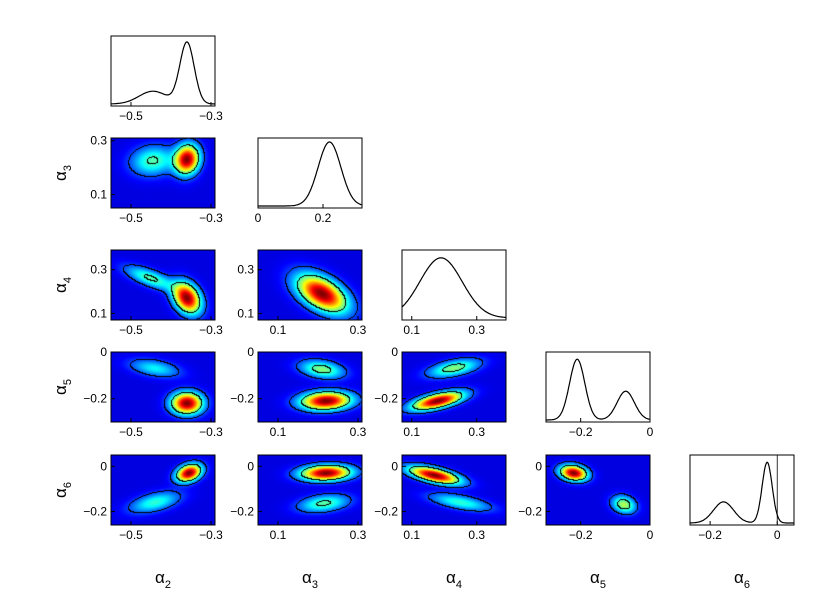 This screenshot has width=817, height=602. I want to click on joint-panel-α2-α4: −0.5 −0.3 0.1 0.3, so click(156, 293).